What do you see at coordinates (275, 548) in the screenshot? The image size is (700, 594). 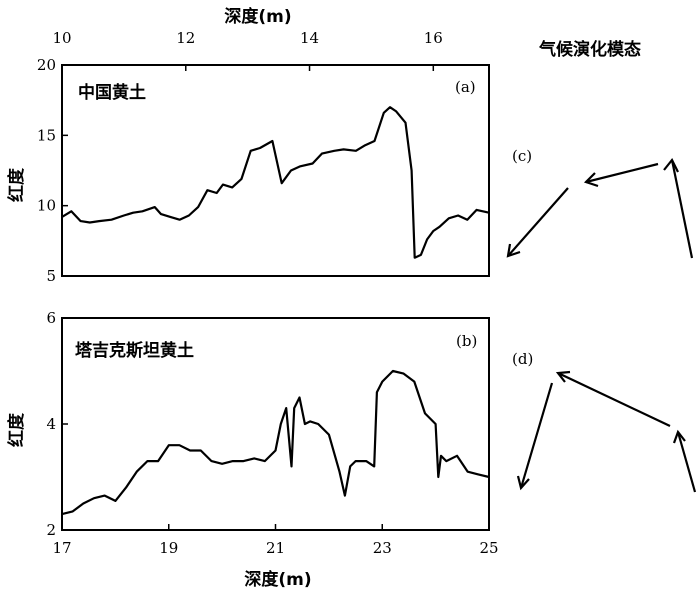 I see `x-tick-label: 21` at bounding box center [275, 548].